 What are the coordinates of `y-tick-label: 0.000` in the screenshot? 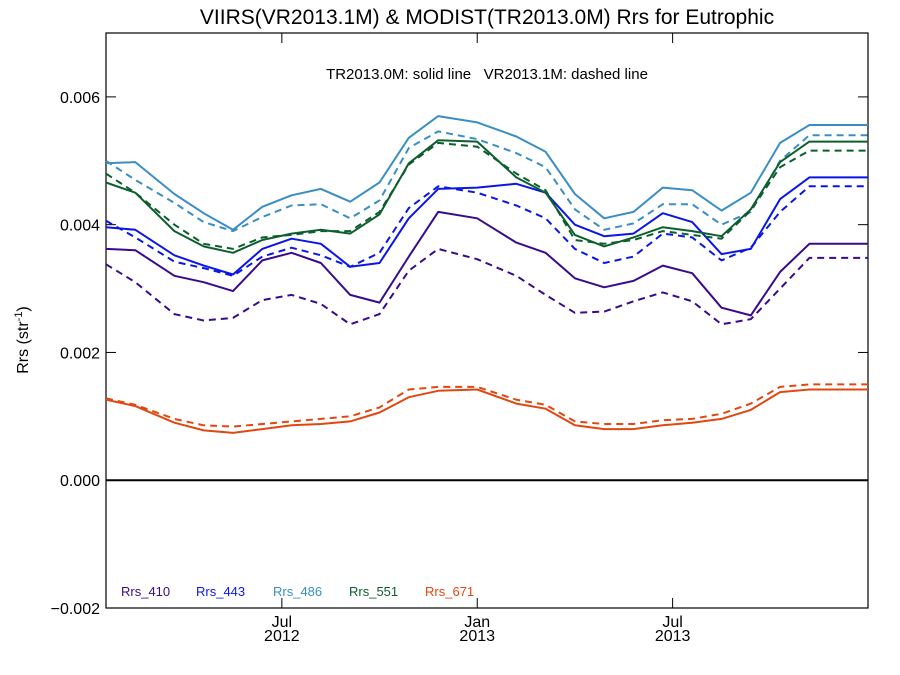 It's located at (80, 481).